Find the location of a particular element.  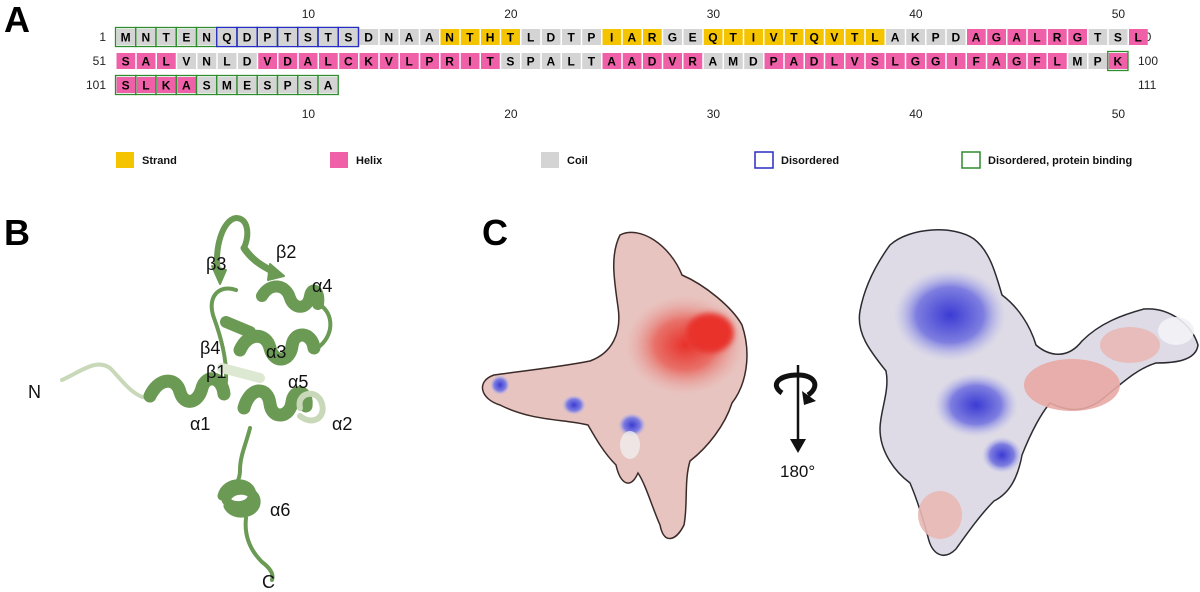

legend-swatch-helix is located at coordinates (339, 160).